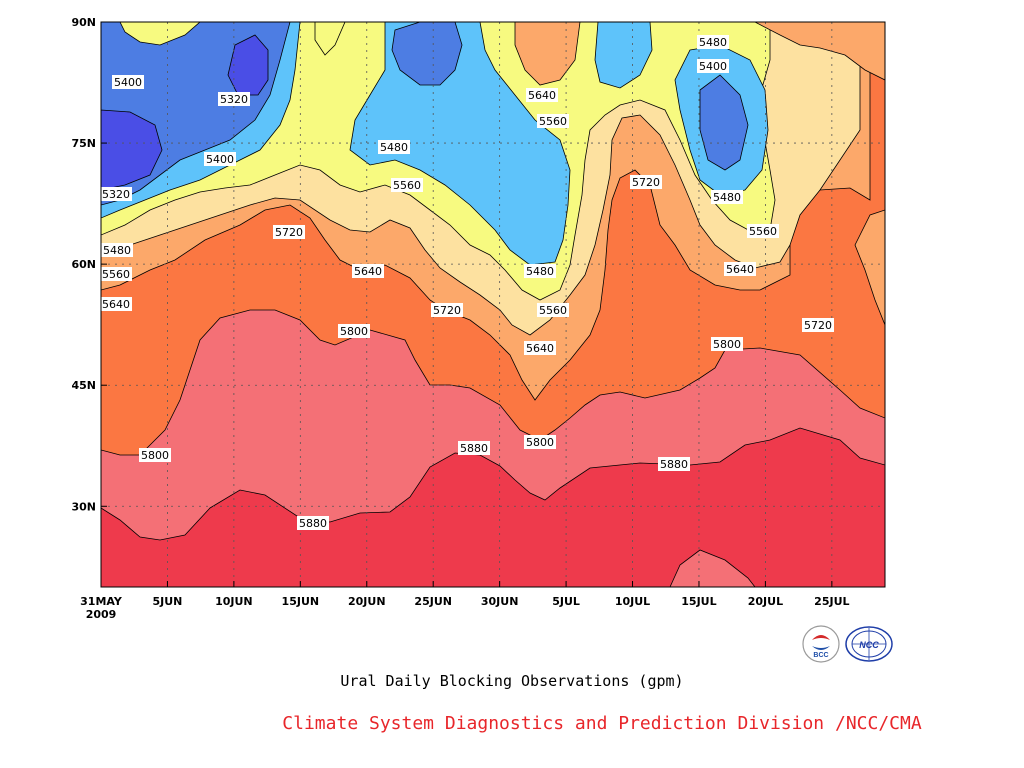  What do you see at coordinates (427, 54) in the screenshot?
I see `fill-5320-5400-b` at bounding box center [427, 54].